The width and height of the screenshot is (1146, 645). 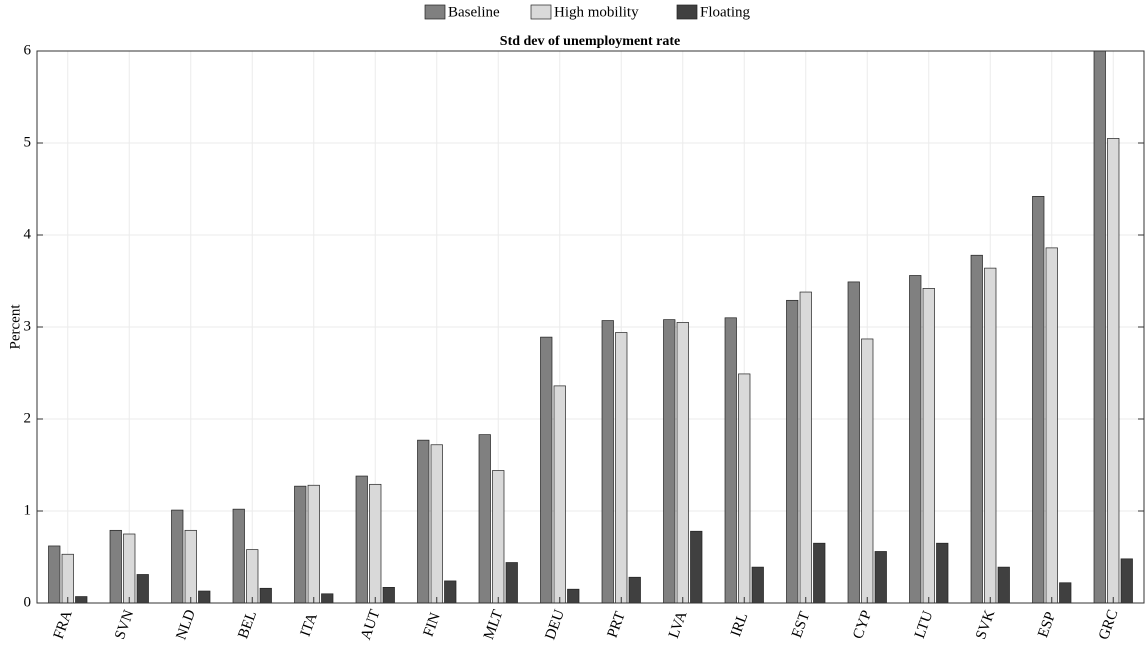 I want to click on legend-label: Floating, so click(x=725, y=12).